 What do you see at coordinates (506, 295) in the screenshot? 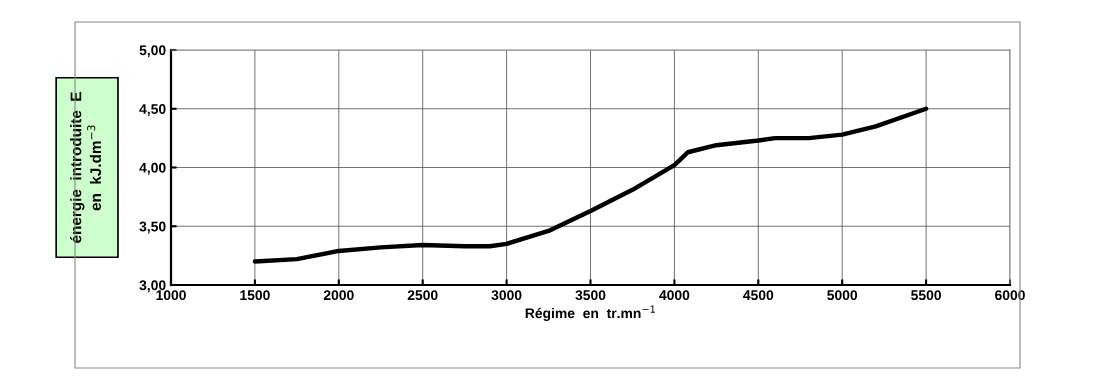
I see `x-tick-label: 3000` at bounding box center [506, 295].